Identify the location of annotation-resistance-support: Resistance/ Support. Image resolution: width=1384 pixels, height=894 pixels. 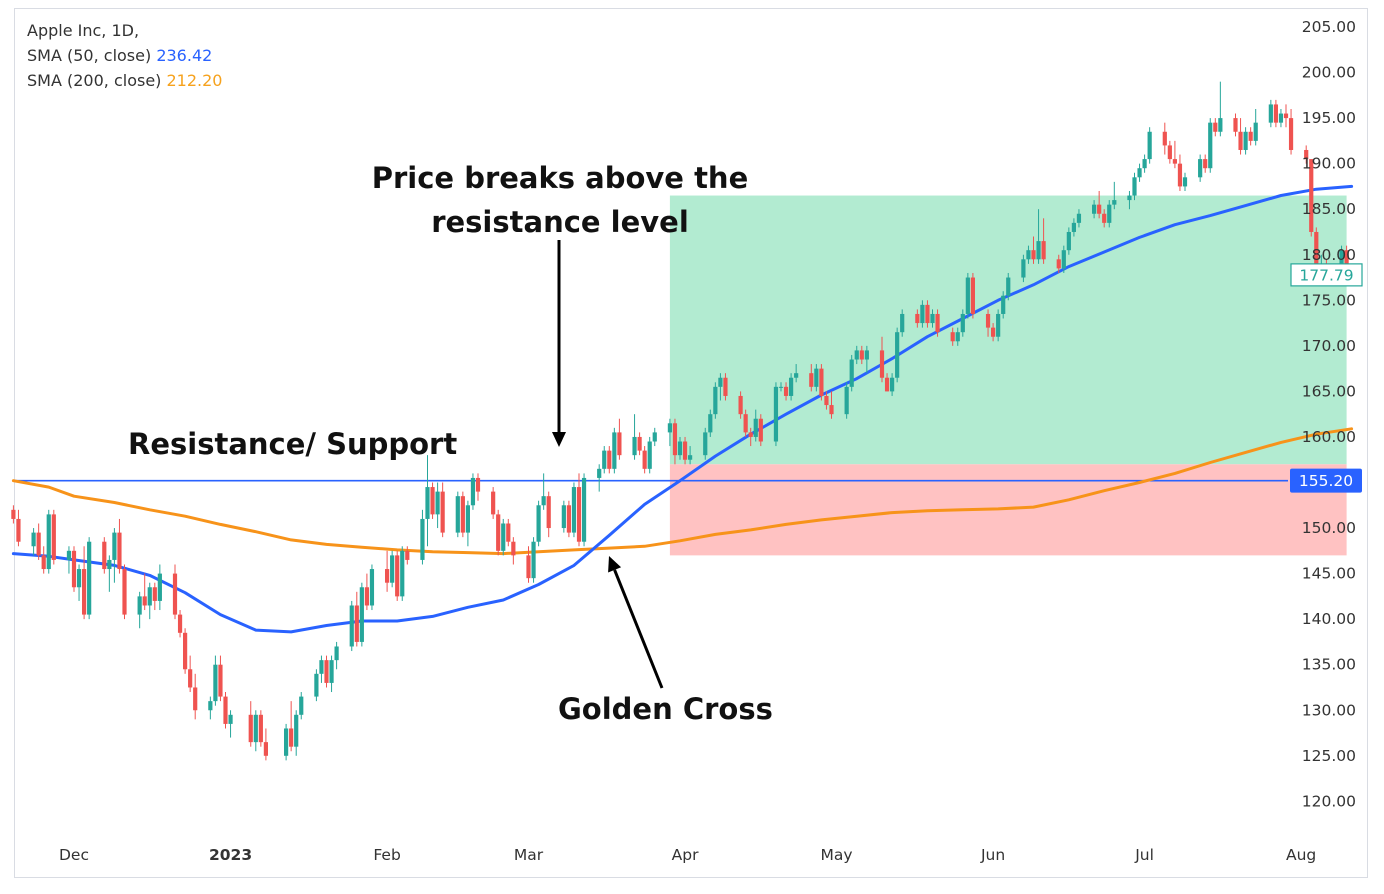
(293, 444).